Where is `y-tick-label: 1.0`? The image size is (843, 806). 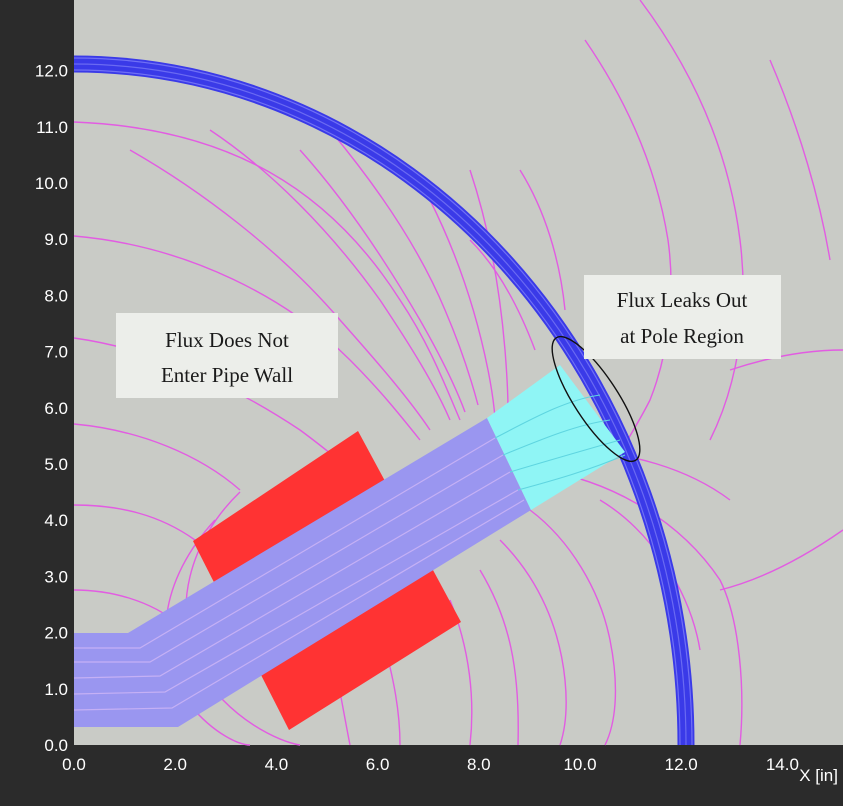
y-tick-label: 1.0 is located at coordinates (56, 689).